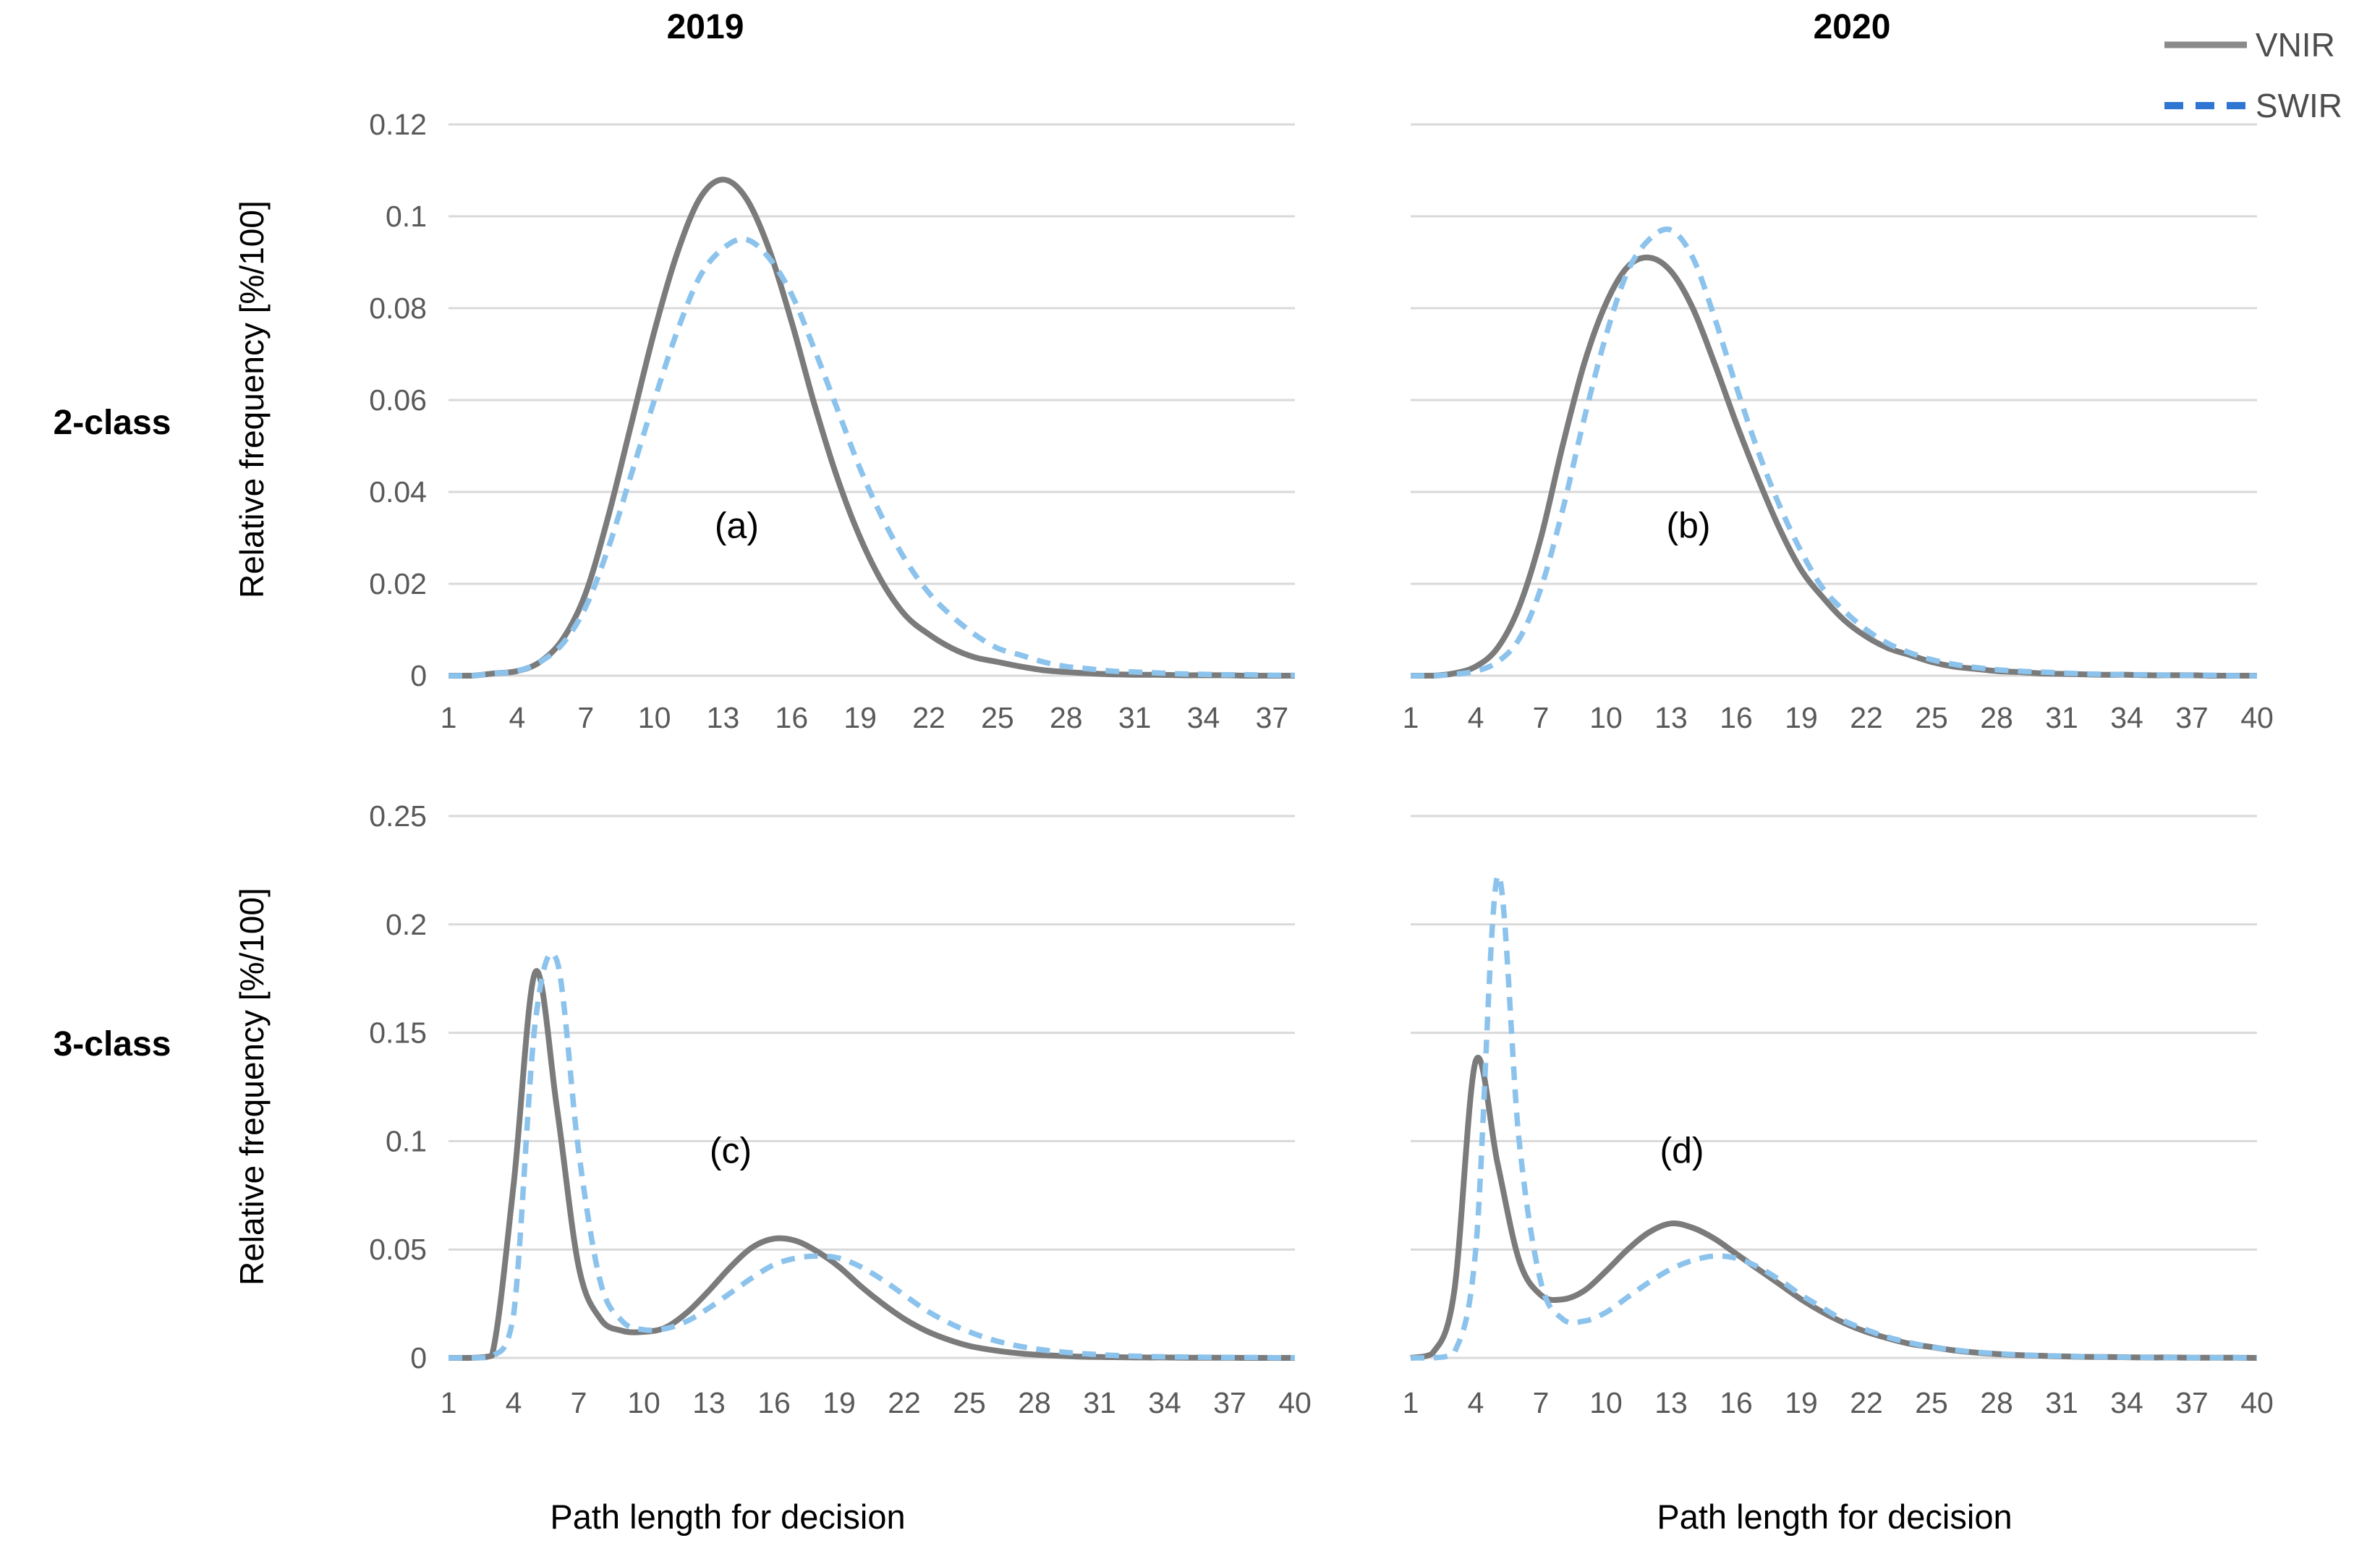 The image size is (2380, 1559). I want to click on chart-panel-d: 1 4 7 10 13 16 19 22 25 28 31 34 37 40 (d), so click(1838, 1117).